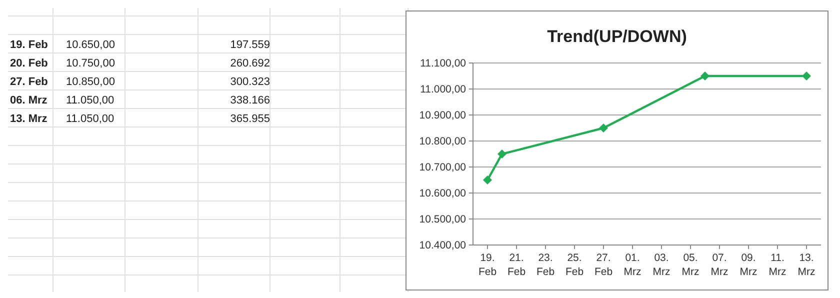 This screenshot has height=298, width=840. I want to click on x-tick-label: 01. Mrz, so click(633, 265).